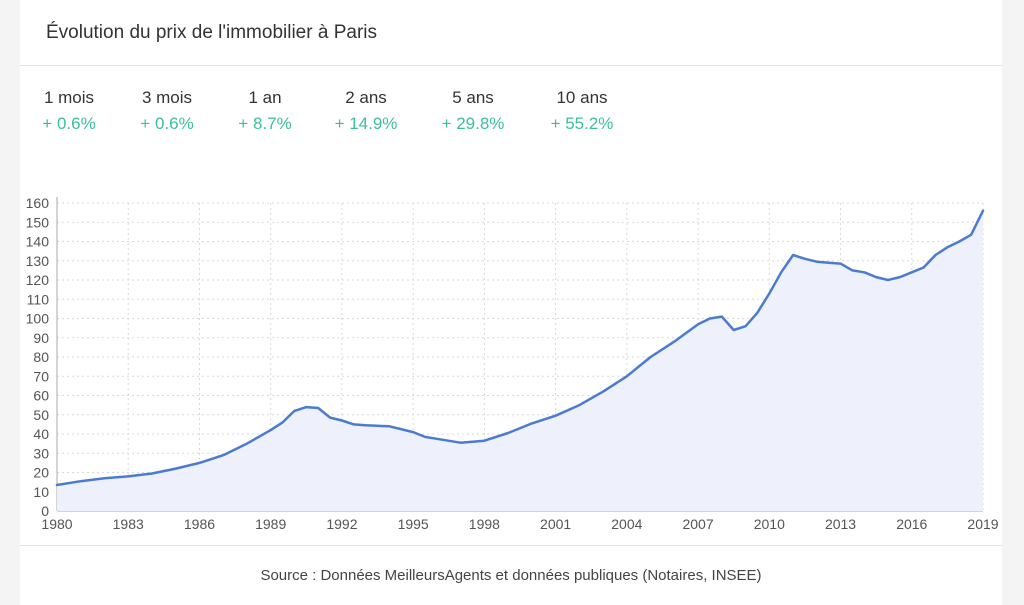 The image size is (1024, 605). Describe the element at coordinates (56, 524) in the screenshot. I see `x-tick-label: 1980` at that location.